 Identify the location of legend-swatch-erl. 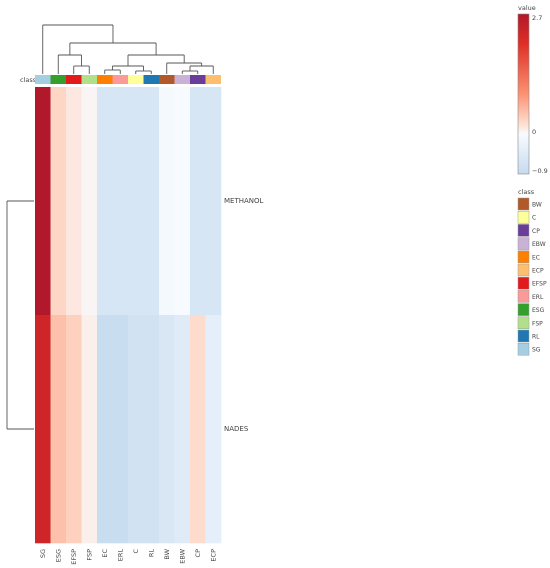
(523, 296).